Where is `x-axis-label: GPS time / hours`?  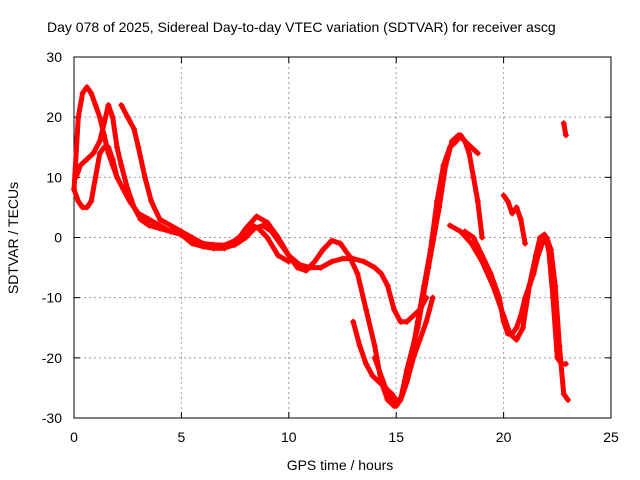
x-axis-label: GPS time / hours is located at coordinates (340, 465).